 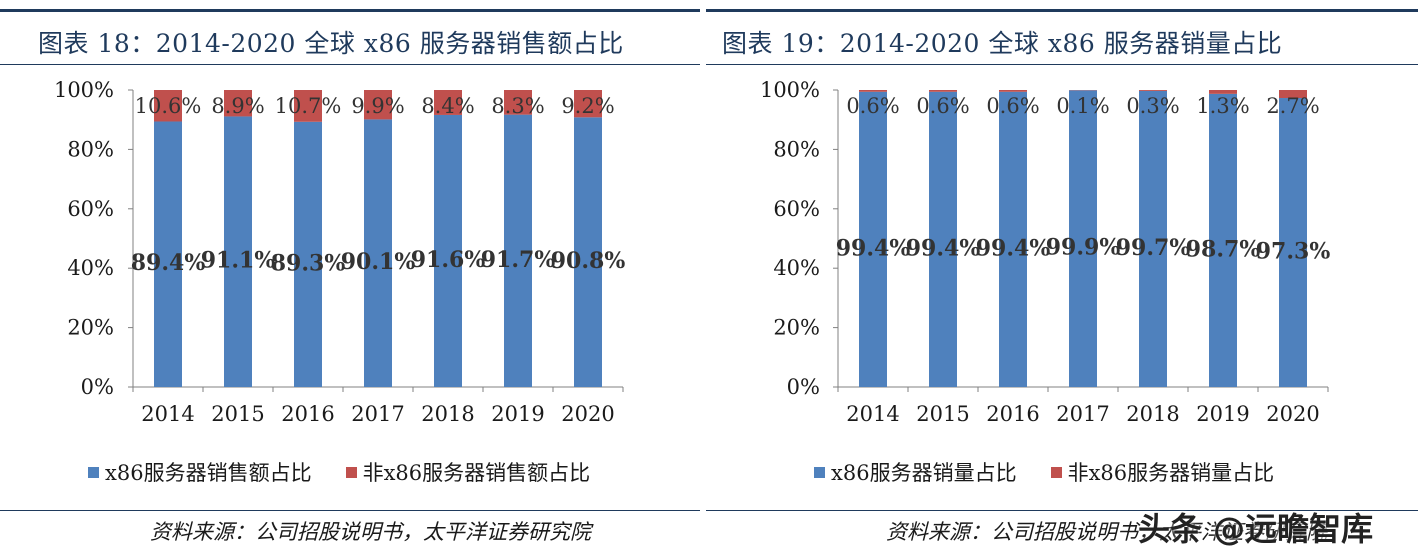 I want to click on watermark: 头条 @远瞻智库, so click(x=1256, y=529).